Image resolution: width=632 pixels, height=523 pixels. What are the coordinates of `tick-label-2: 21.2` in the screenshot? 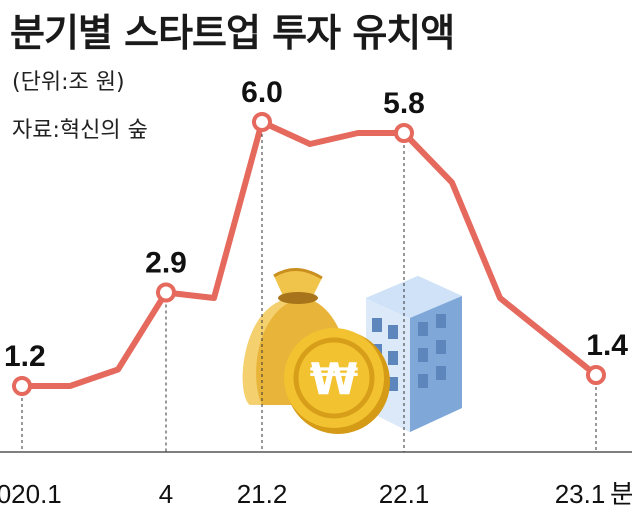 It's located at (262, 494).